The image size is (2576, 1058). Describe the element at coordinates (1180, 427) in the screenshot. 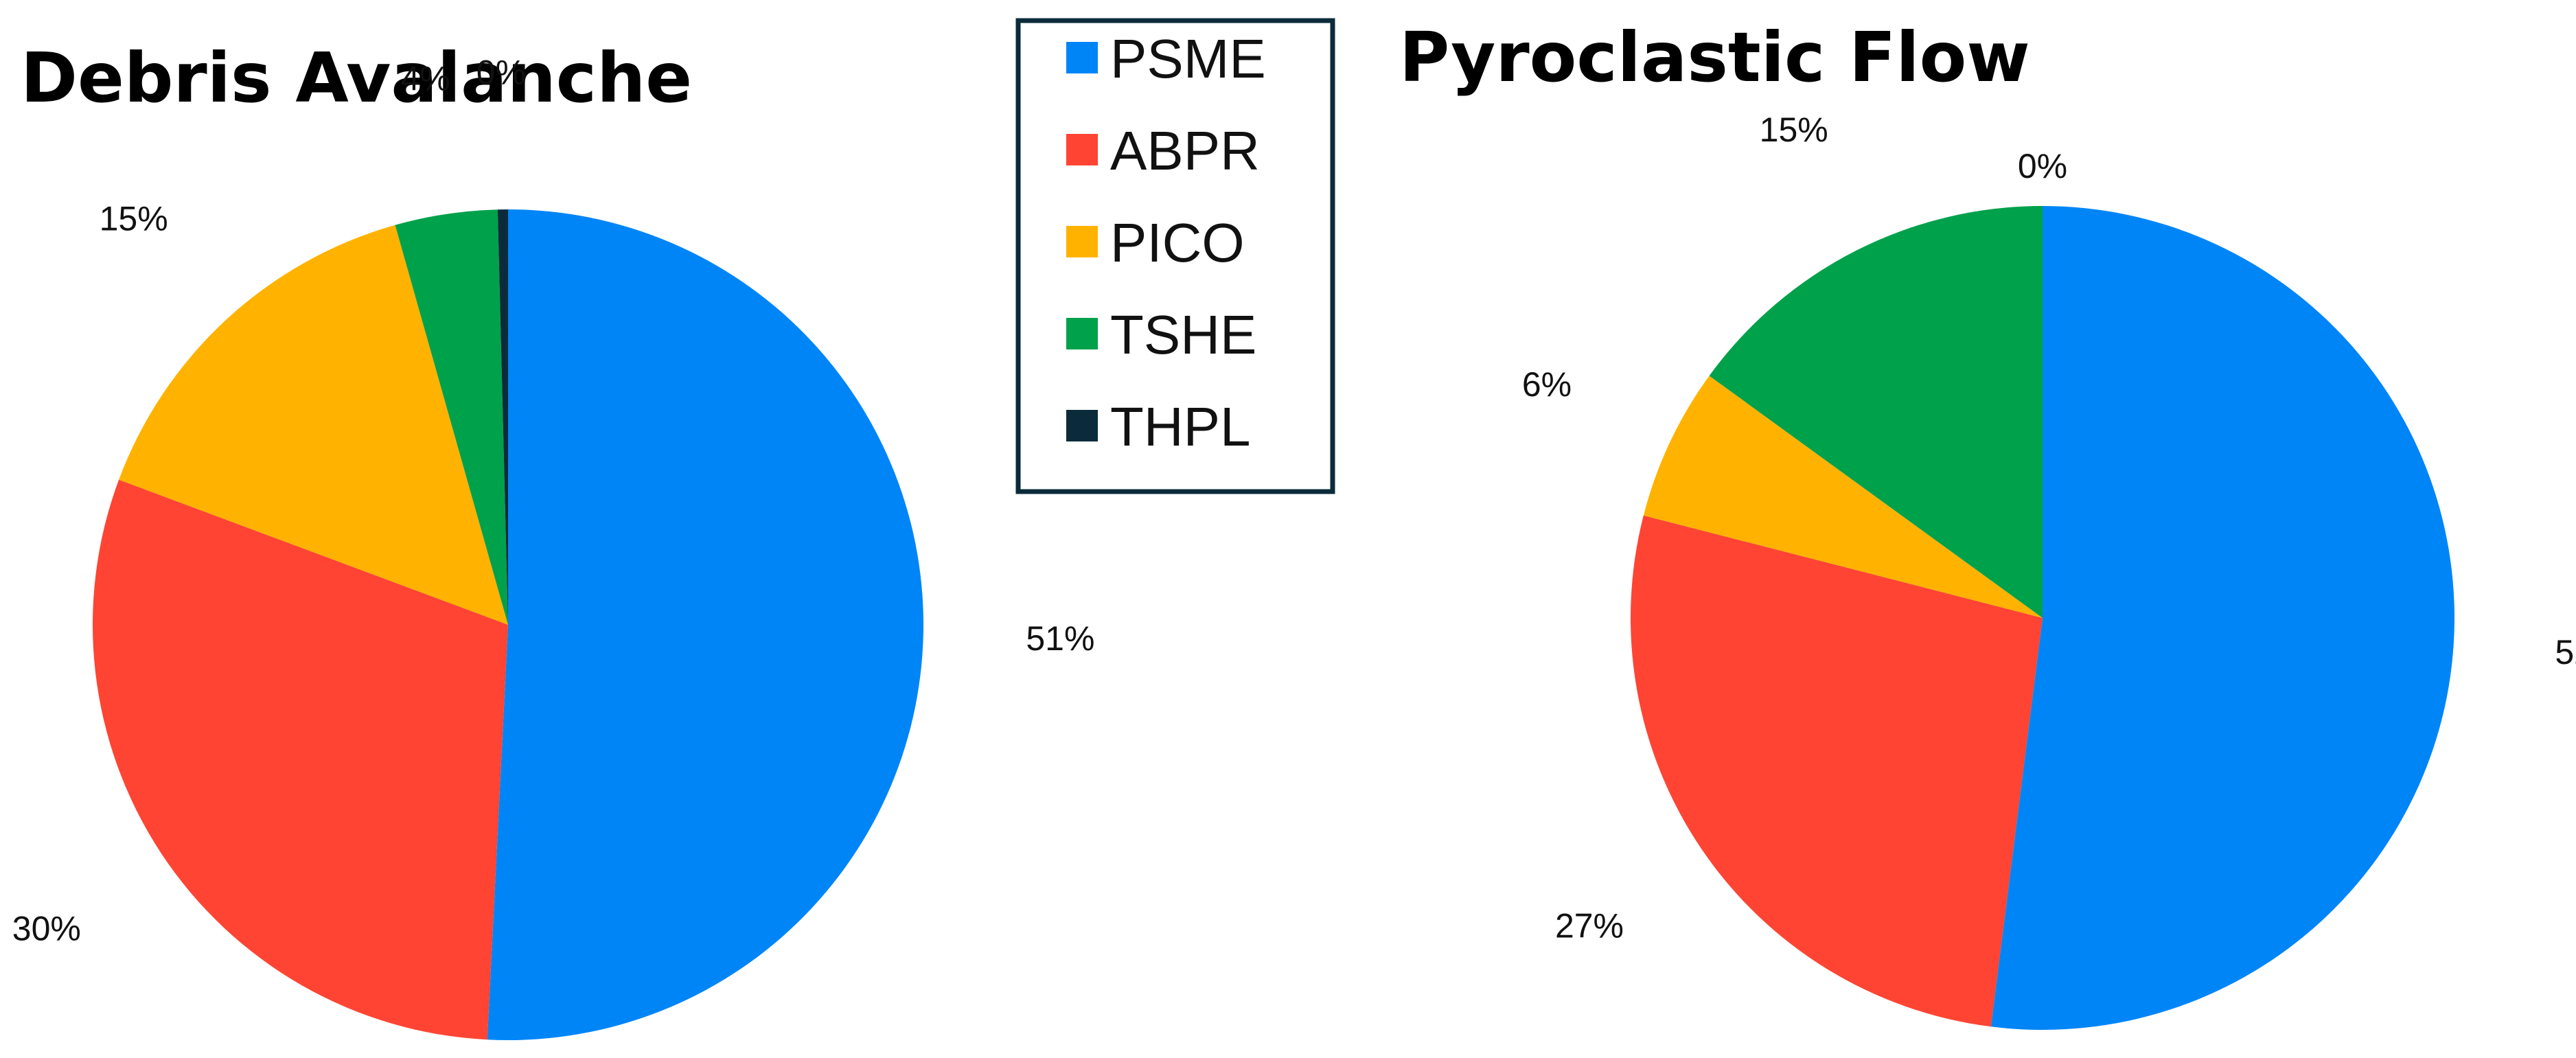

I see `legend-label-thpl: THPL` at that location.